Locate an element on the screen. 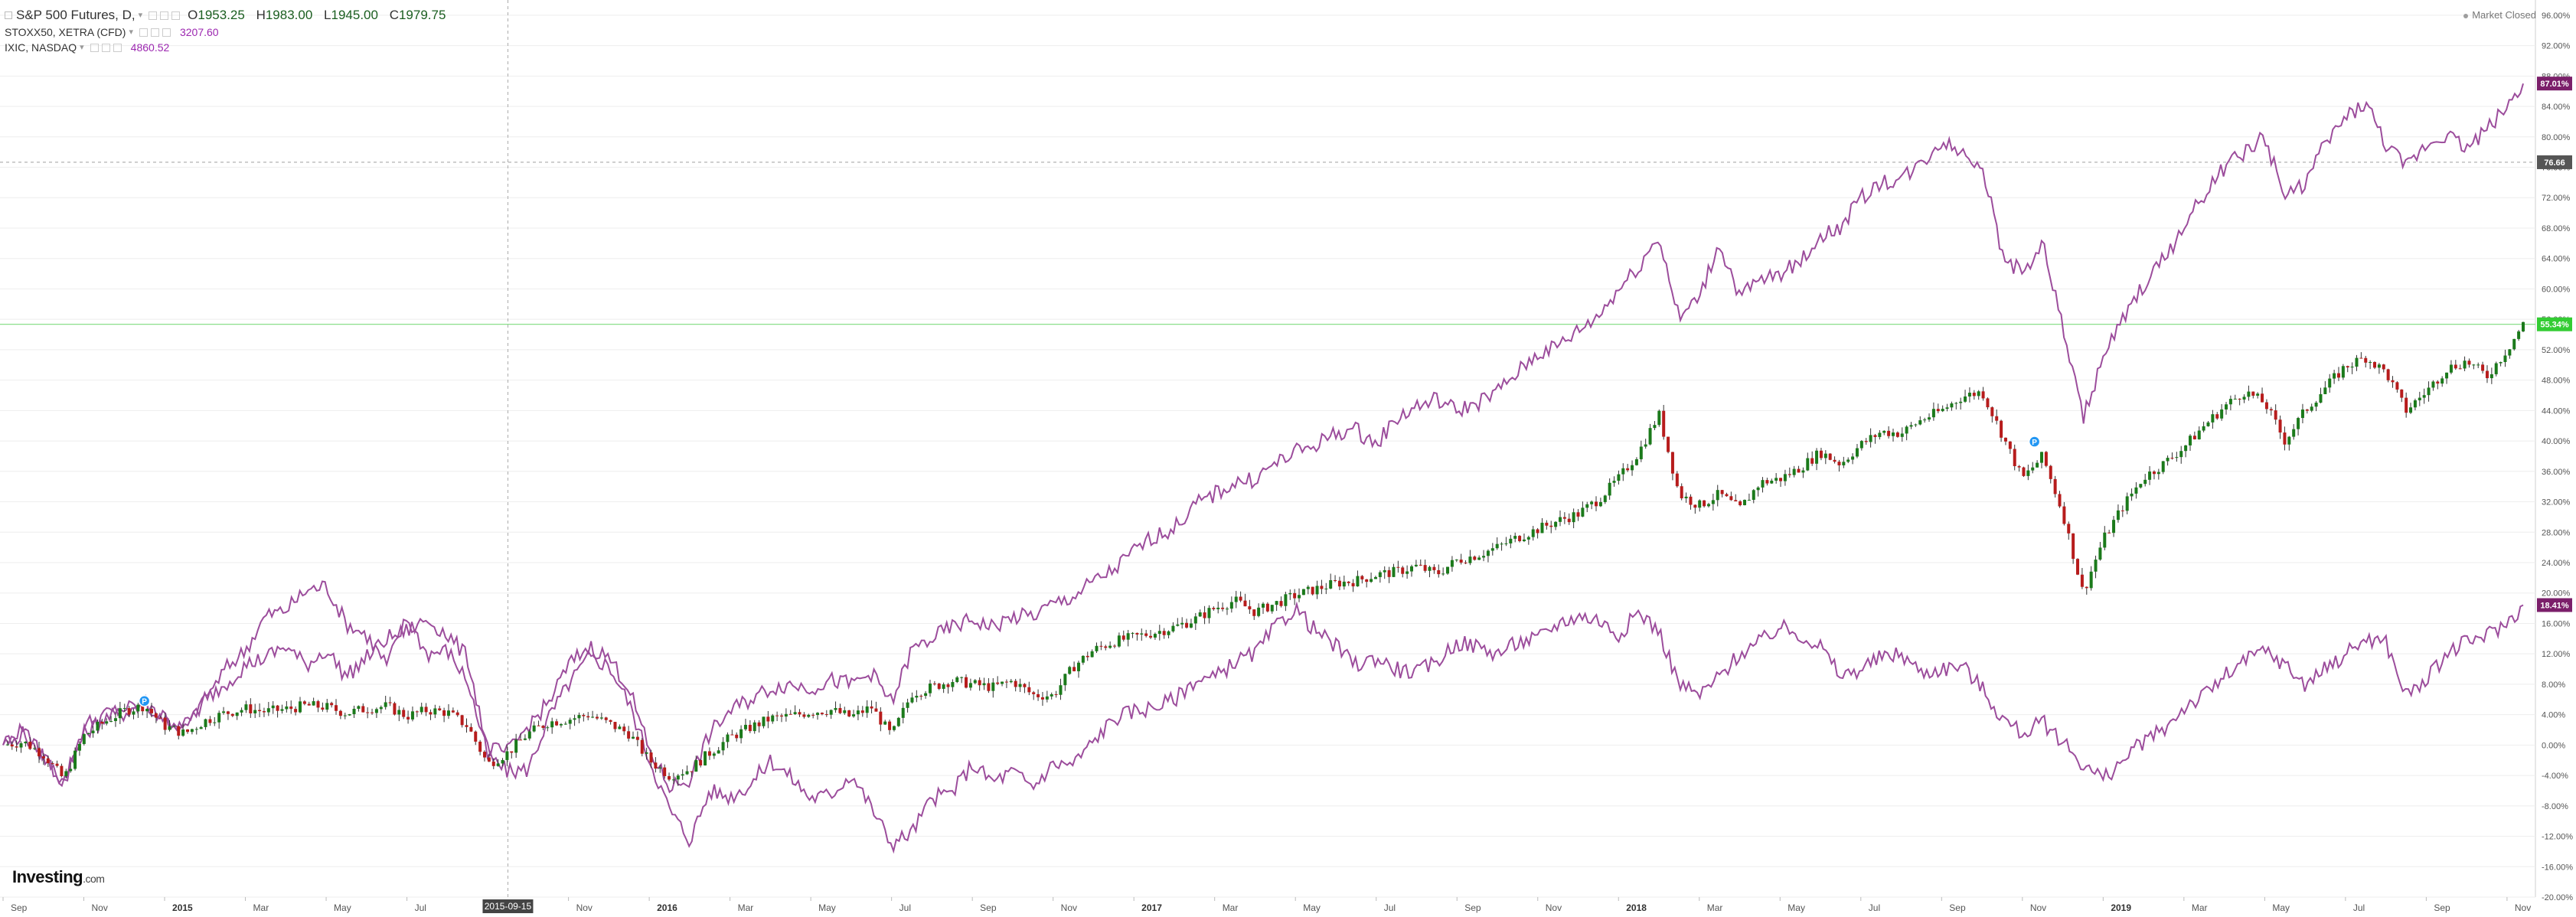 The height and width of the screenshot is (917, 2576). y-tick-label: 16.00% is located at coordinates (2556, 623).